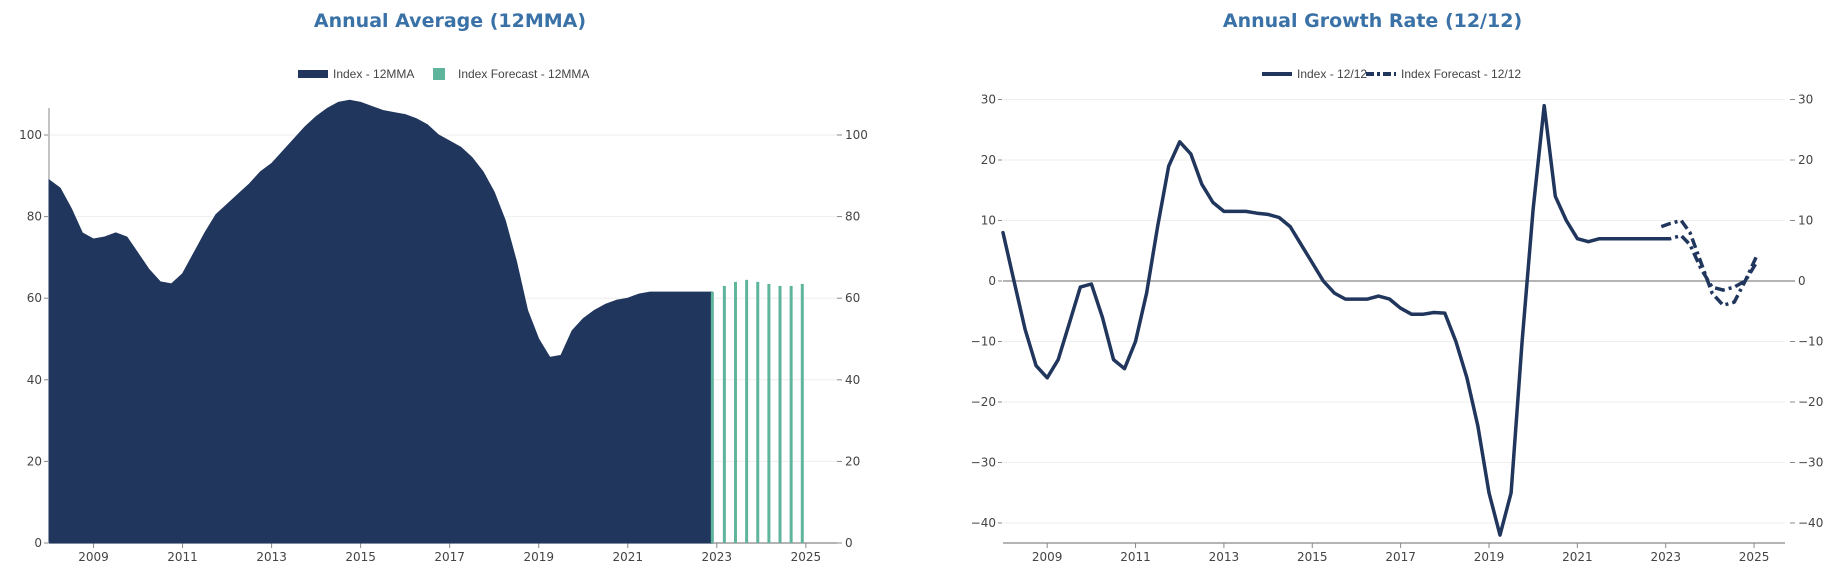 This screenshot has width=1845, height=577. Describe the element at coordinates (1810, 463) in the screenshot. I see `y-tick-label-right: −30` at that location.